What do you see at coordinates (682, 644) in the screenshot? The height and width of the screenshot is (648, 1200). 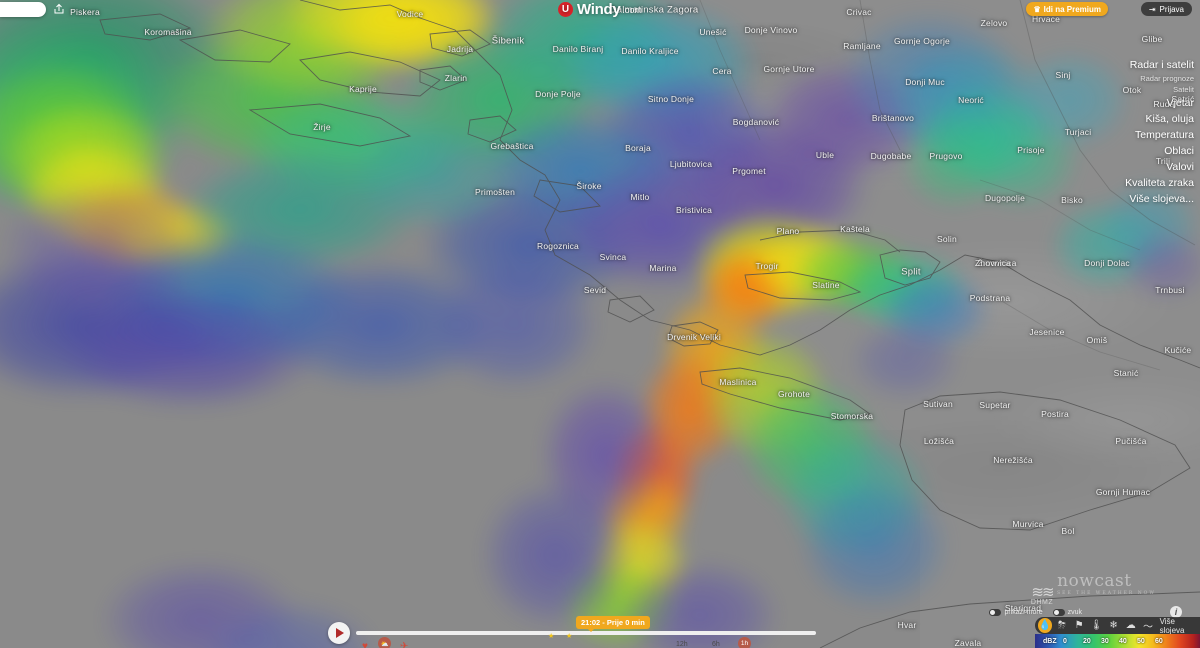 I see `time-mark-12h: 12h` at bounding box center [682, 644].